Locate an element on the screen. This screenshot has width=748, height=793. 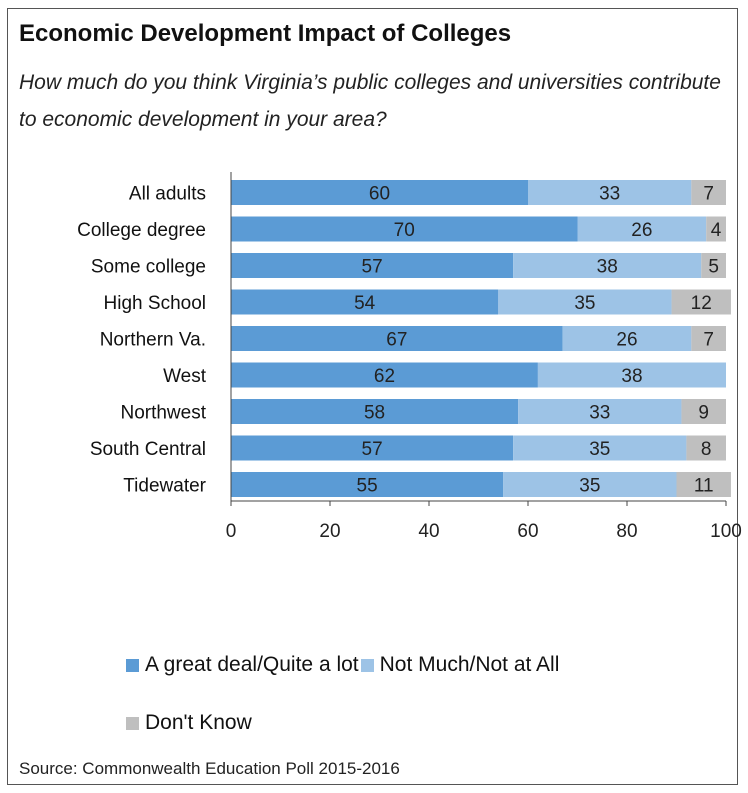
bar-northwest-great-deal is located at coordinates (375, 411).